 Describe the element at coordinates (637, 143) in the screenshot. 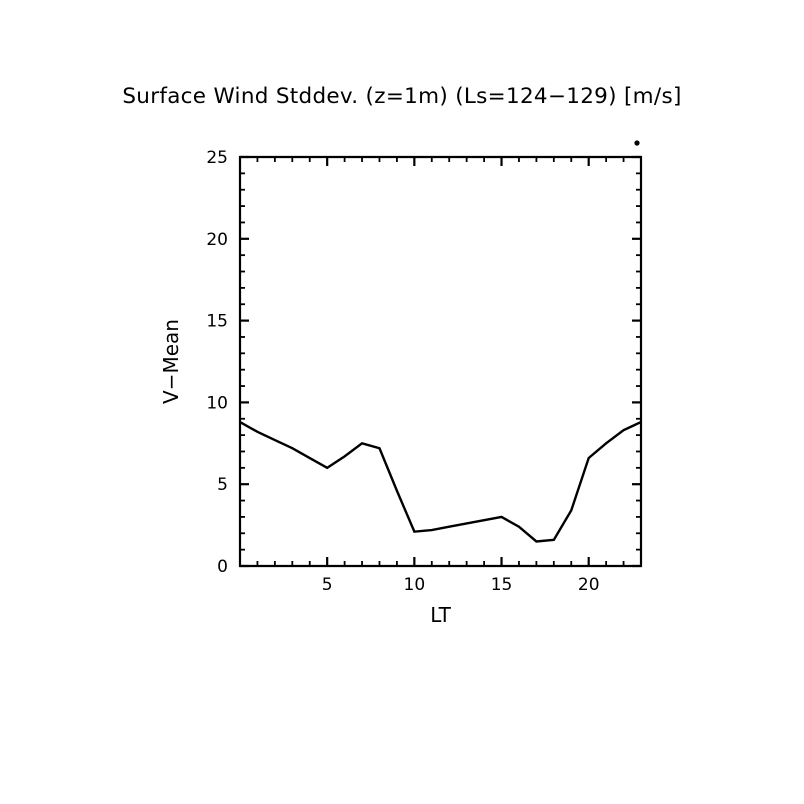

I see `stray-dot-marker` at that location.